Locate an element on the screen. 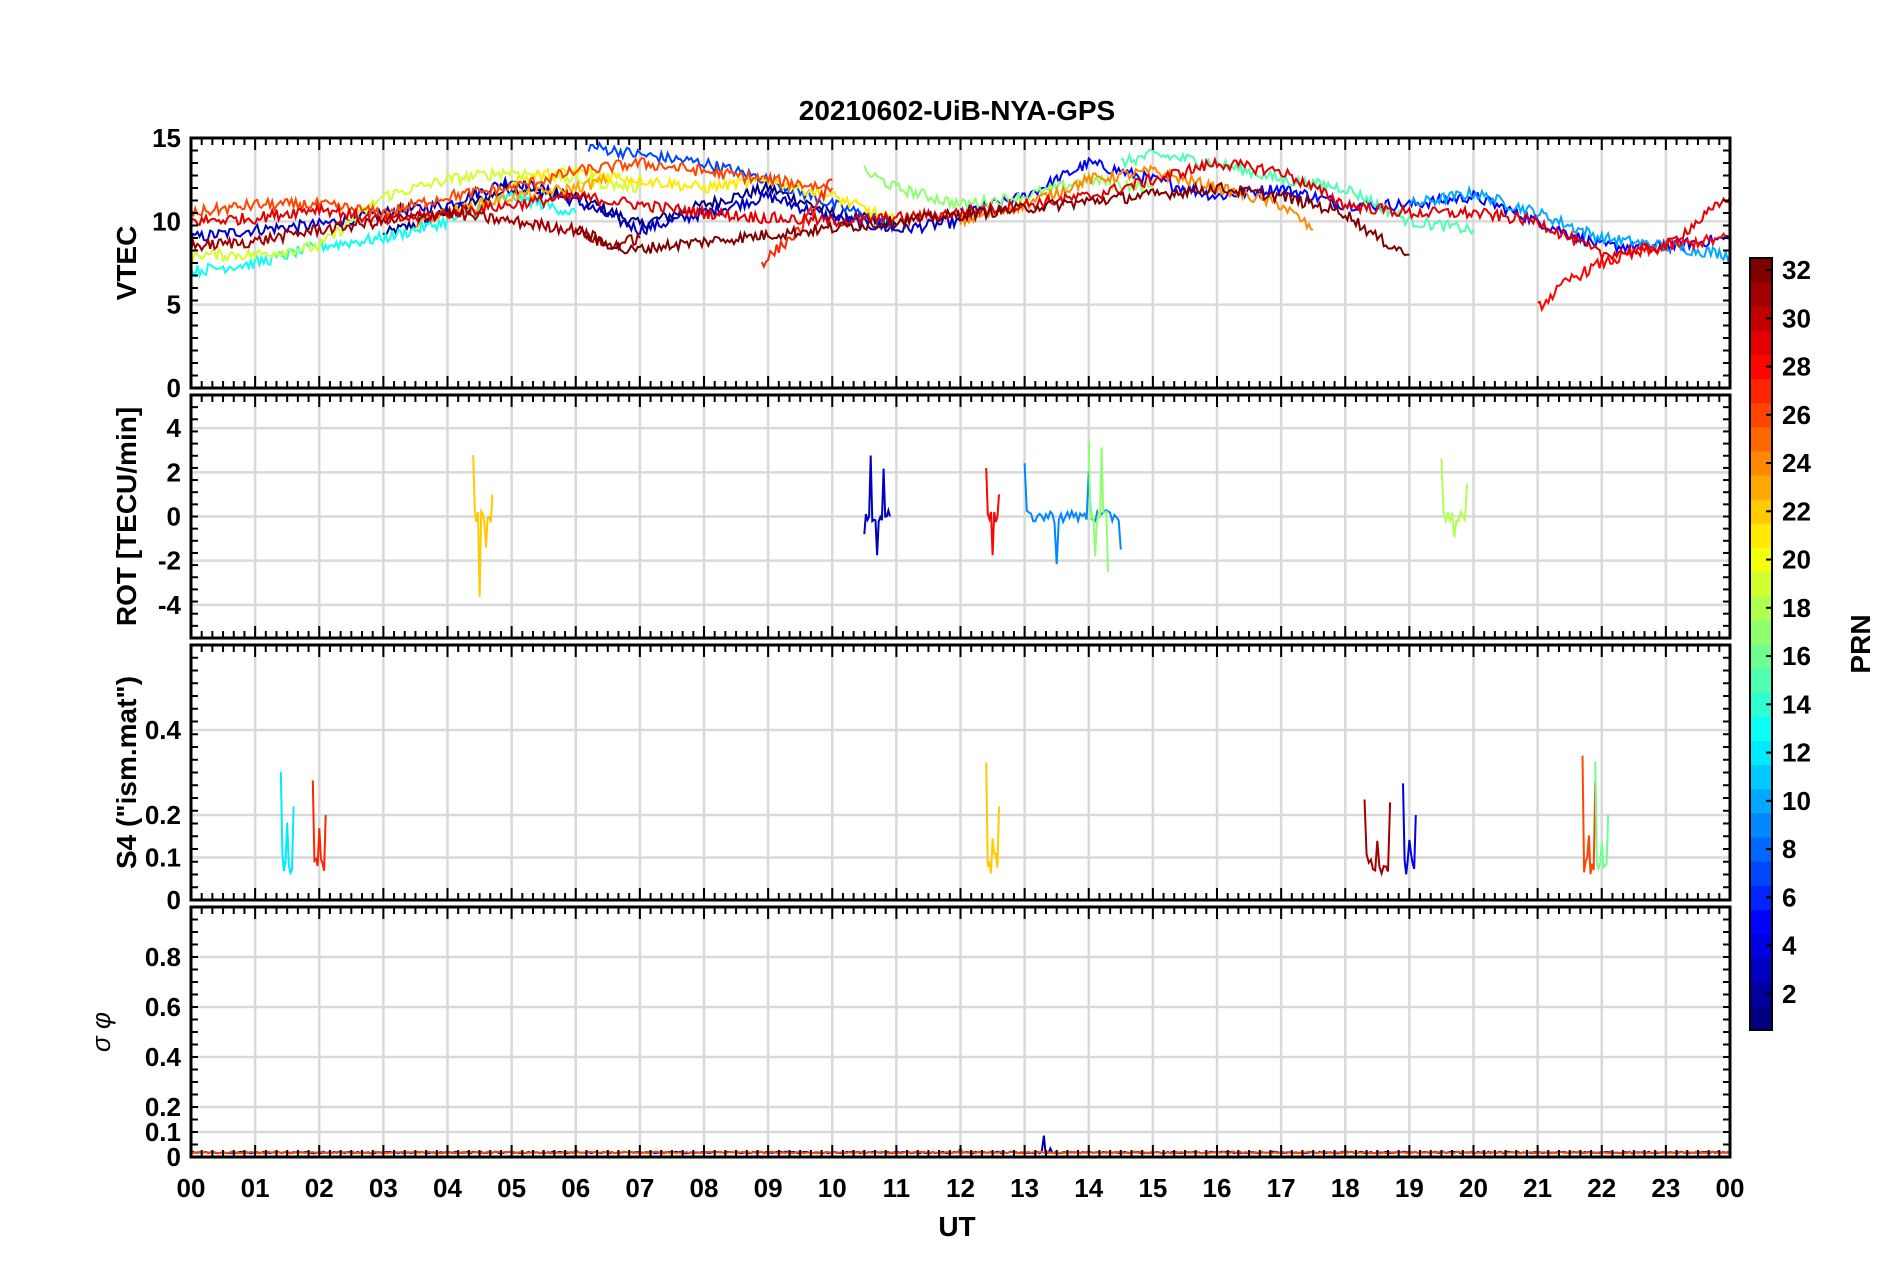 Image resolution: width=1902 pixels, height=1272 pixels. y-tick-label: 5 is located at coordinates (174, 305).